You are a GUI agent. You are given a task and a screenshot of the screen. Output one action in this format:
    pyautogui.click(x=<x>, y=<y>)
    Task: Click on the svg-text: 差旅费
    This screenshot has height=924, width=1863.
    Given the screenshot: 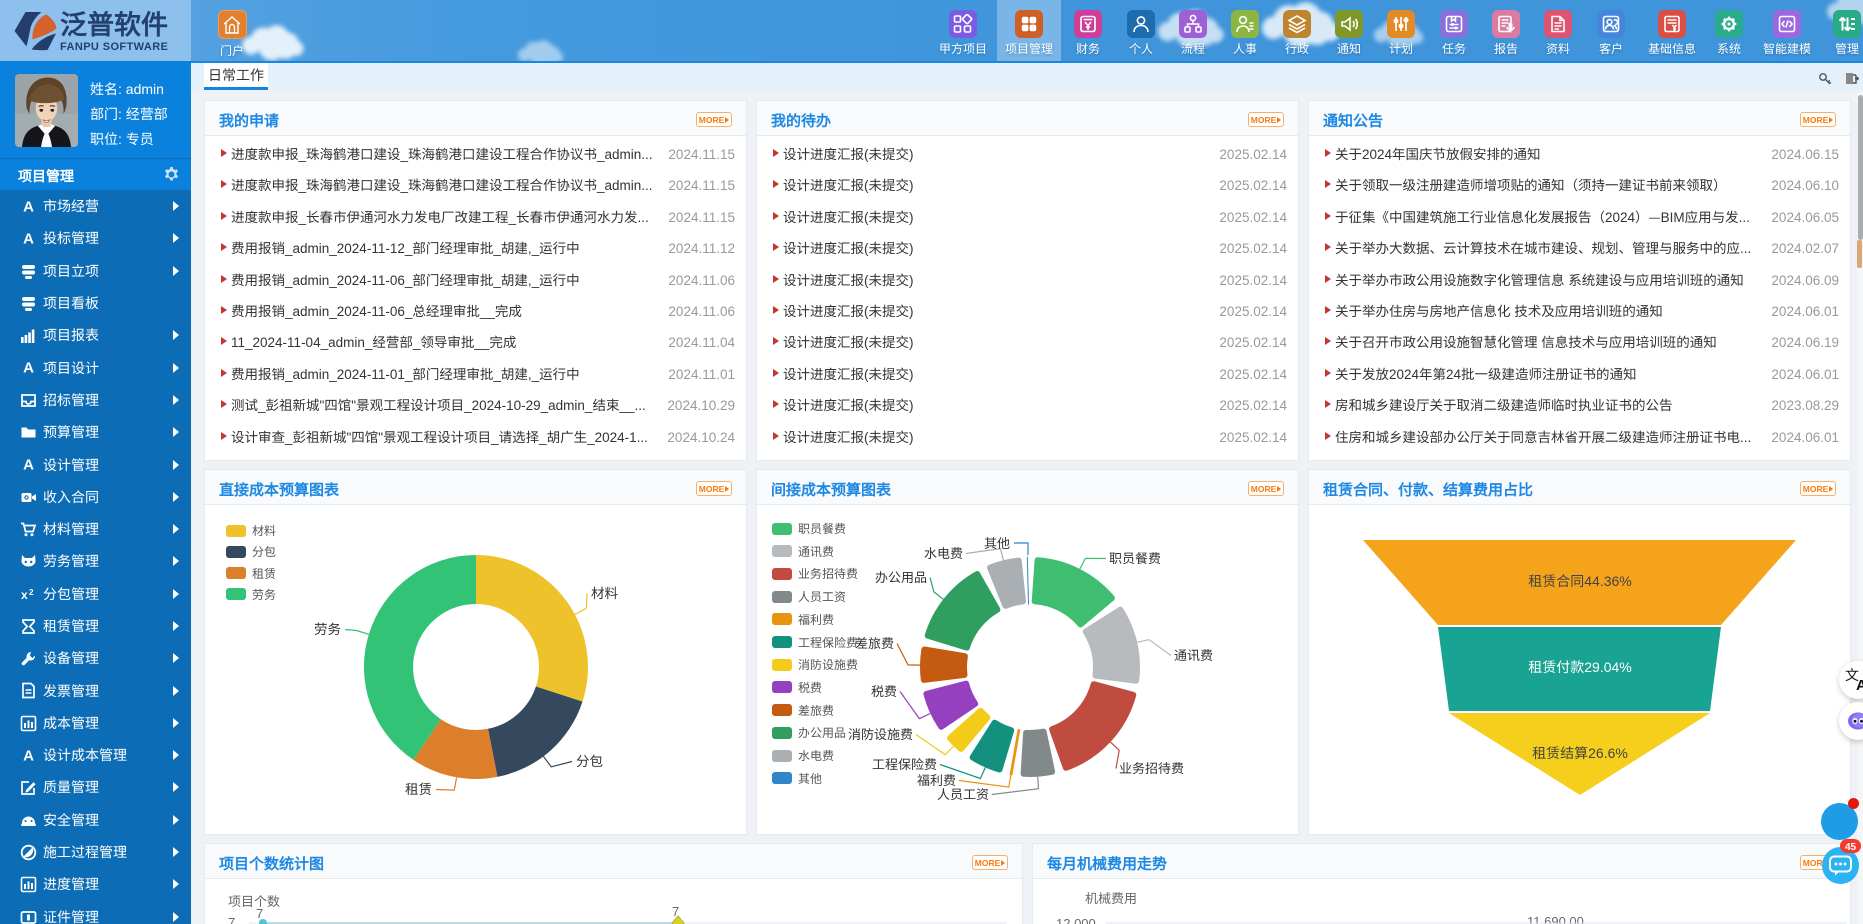 What is the action you would take?
    pyautogui.click(x=874, y=642)
    